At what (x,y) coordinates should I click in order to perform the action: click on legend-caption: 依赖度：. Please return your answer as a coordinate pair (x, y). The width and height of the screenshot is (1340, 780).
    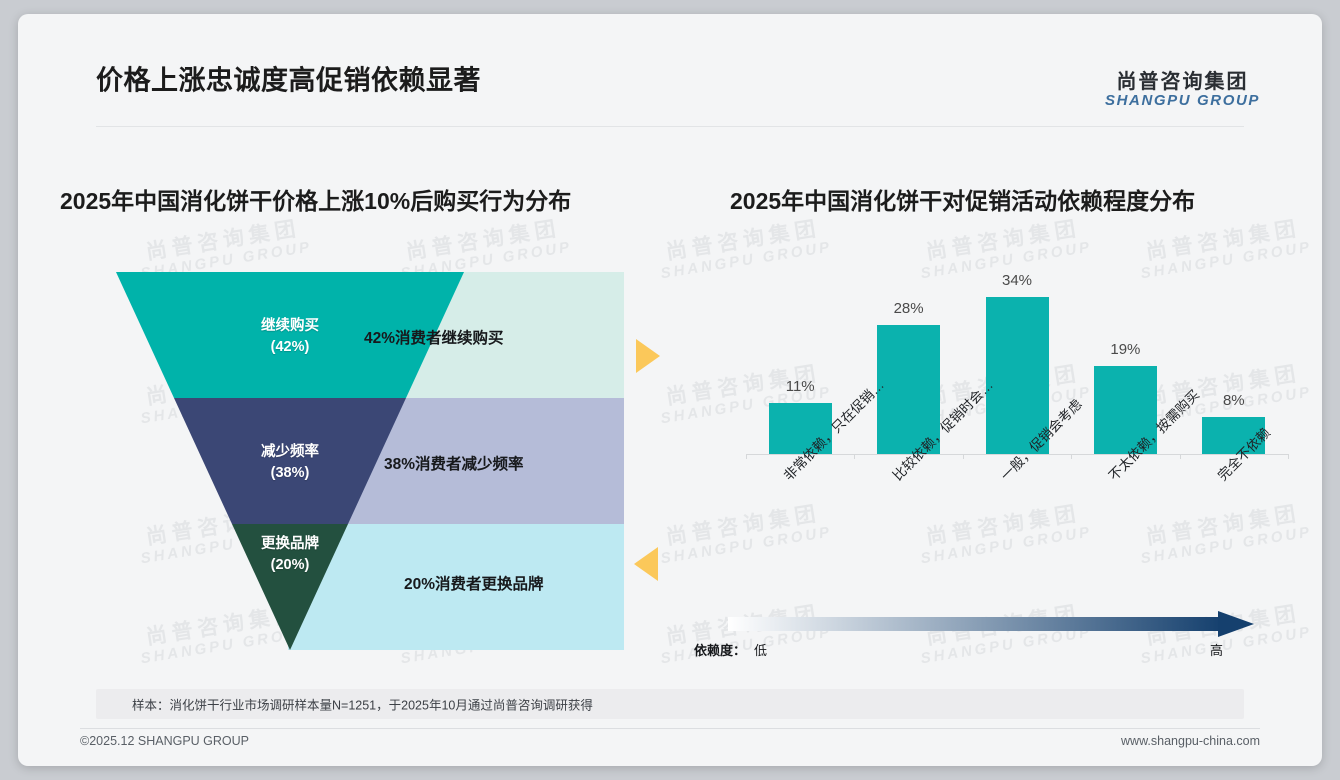
    Looking at the image, I should click on (720, 650).